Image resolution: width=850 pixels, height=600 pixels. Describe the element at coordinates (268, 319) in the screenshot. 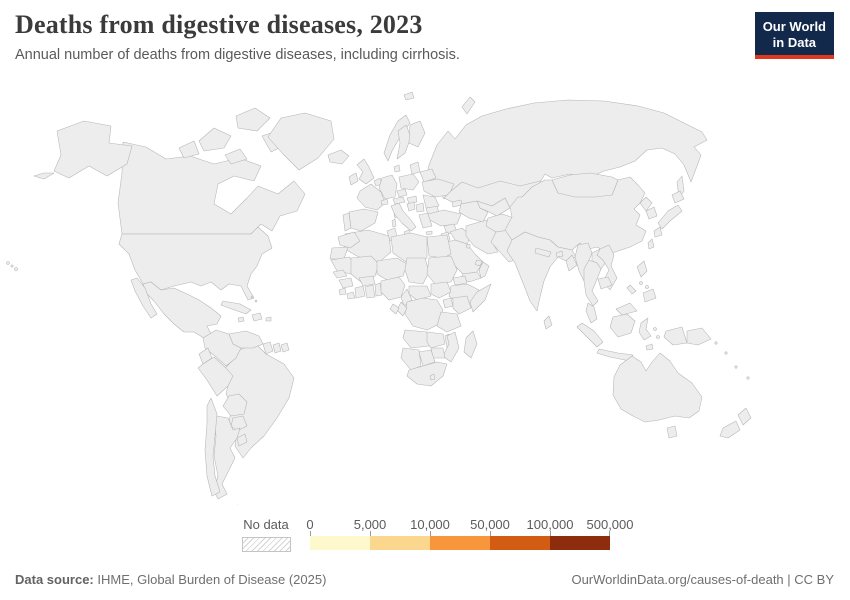

I see `country-puerto-rico` at that location.